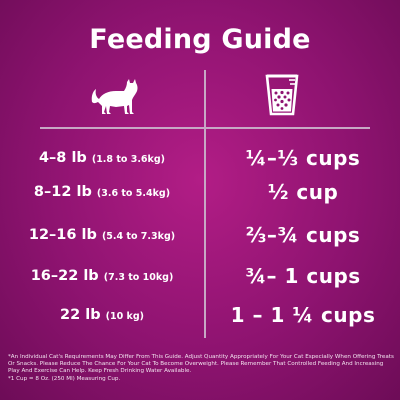 The width and height of the screenshot is (400, 400). I want to click on weight-kg: (1.8 to 3.6kg), so click(128, 159).